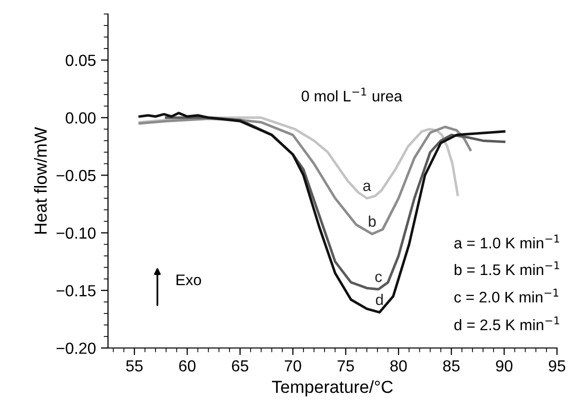 Image resolution: width=571 pixels, height=411 pixels. What do you see at coordinates (379, 300) in the screenshot?
I see `series-label: d` at bounding box center [379, 300].